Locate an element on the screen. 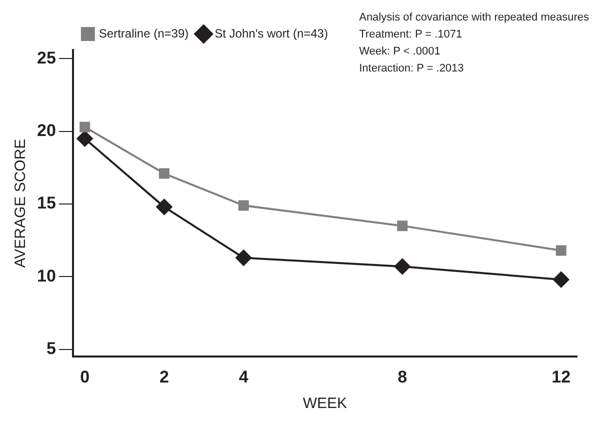 The width and height of the screenshot is (605, 425). legend-label: Sertraline (n=39) is located at coordinates (143, 33).